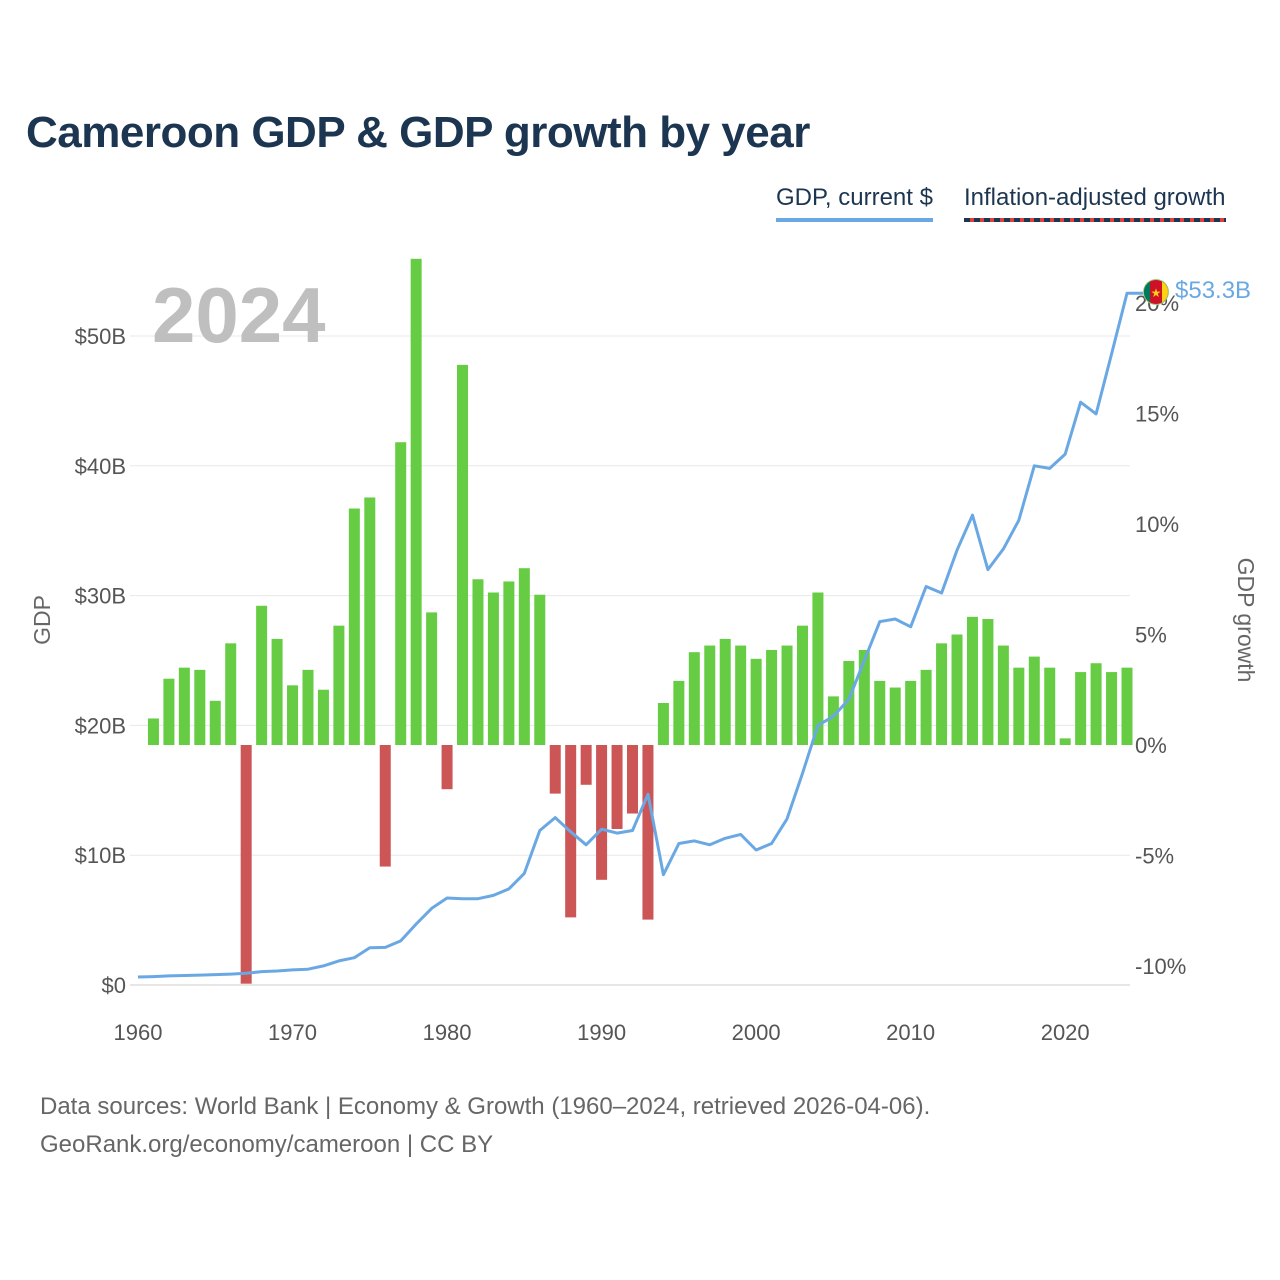 This screenshot has height=1280, width=1280. What do you see at coordinates (1246, 620) in the screenshot?
I see `right-axis-title: GDP growth` at bounding box center [1246, 620].